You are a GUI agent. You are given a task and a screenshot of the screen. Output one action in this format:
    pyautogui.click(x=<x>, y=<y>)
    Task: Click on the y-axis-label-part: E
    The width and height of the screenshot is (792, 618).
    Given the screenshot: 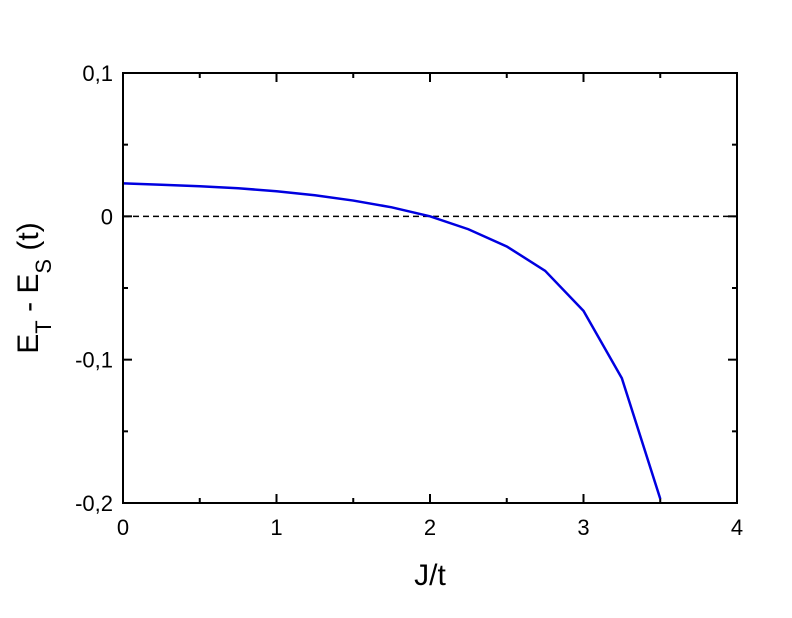 What is the action you would take?
    pyautogui.click(x=28, y=344)
    